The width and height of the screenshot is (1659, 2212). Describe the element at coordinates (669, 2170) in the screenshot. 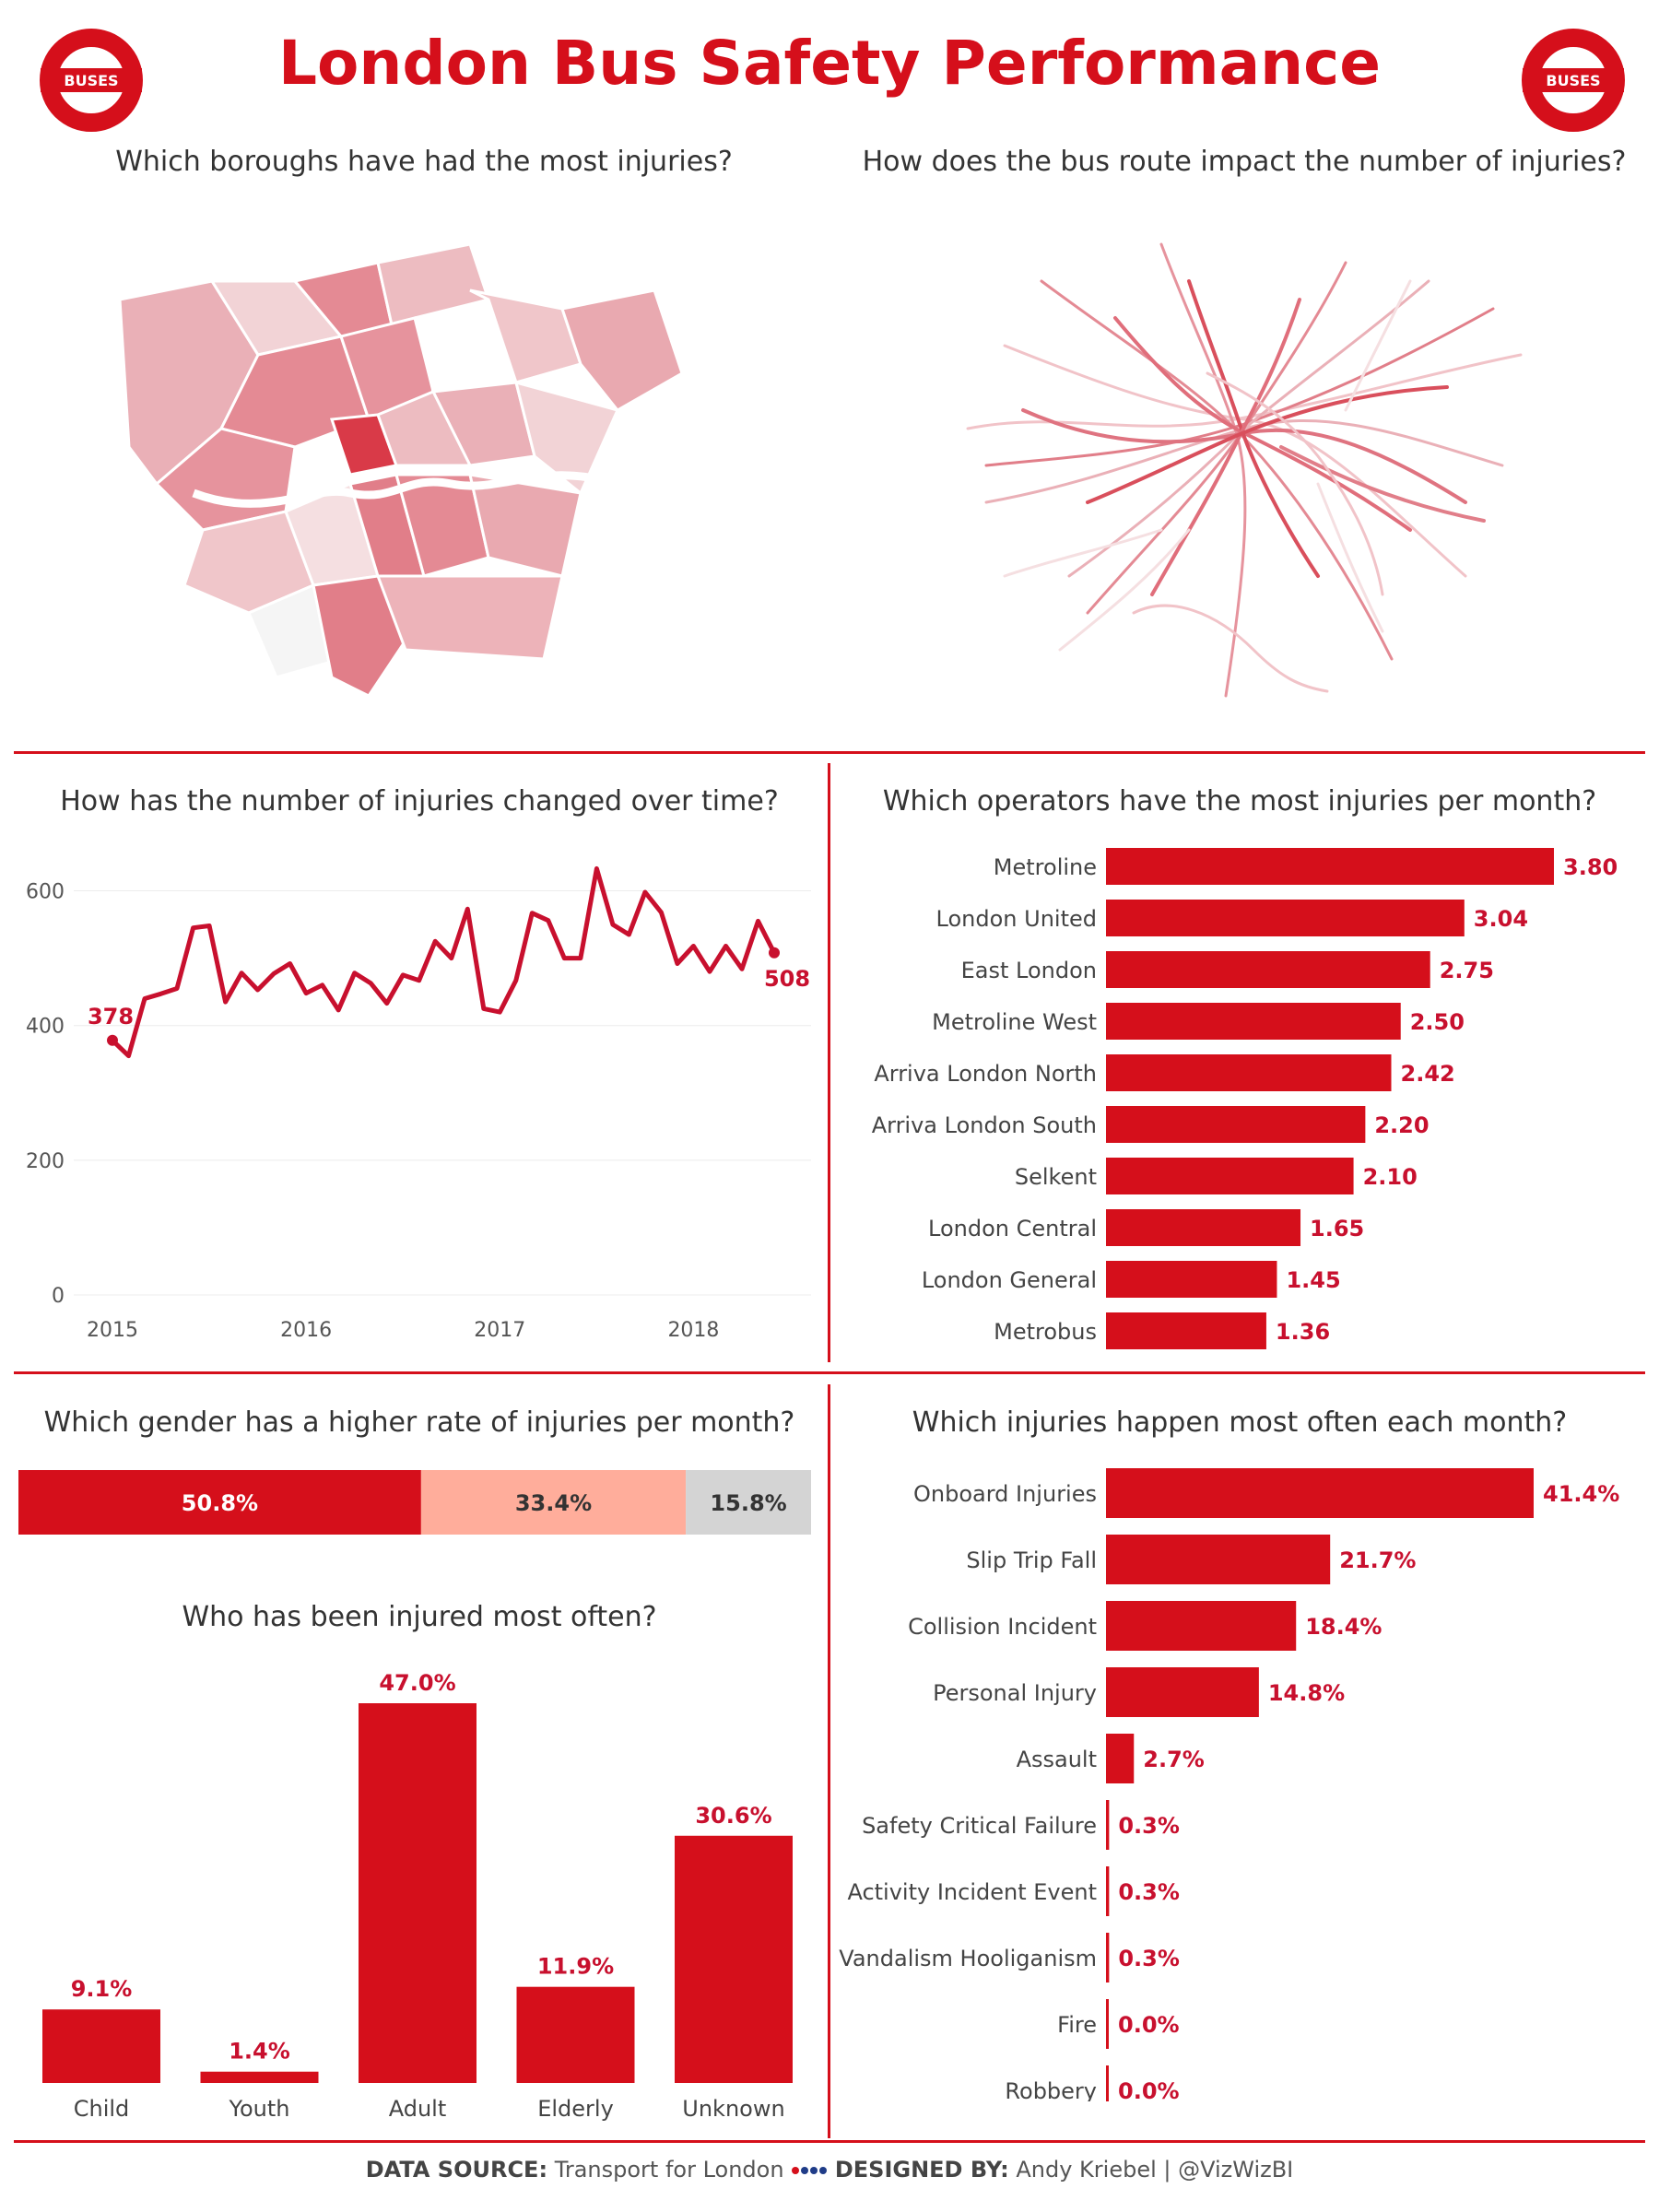

I see `source-value: Transport for London` at that location.